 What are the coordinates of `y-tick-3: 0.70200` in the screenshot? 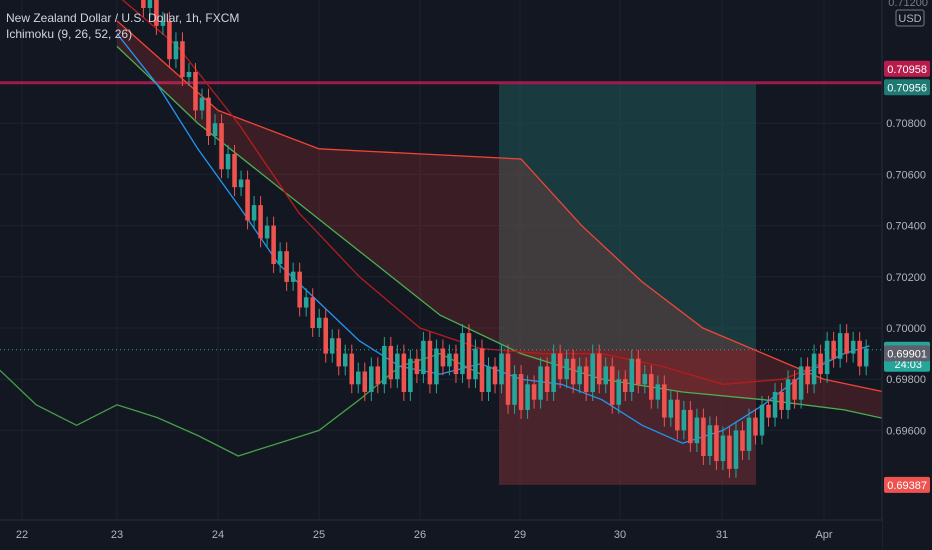 It's located at (906, 278).